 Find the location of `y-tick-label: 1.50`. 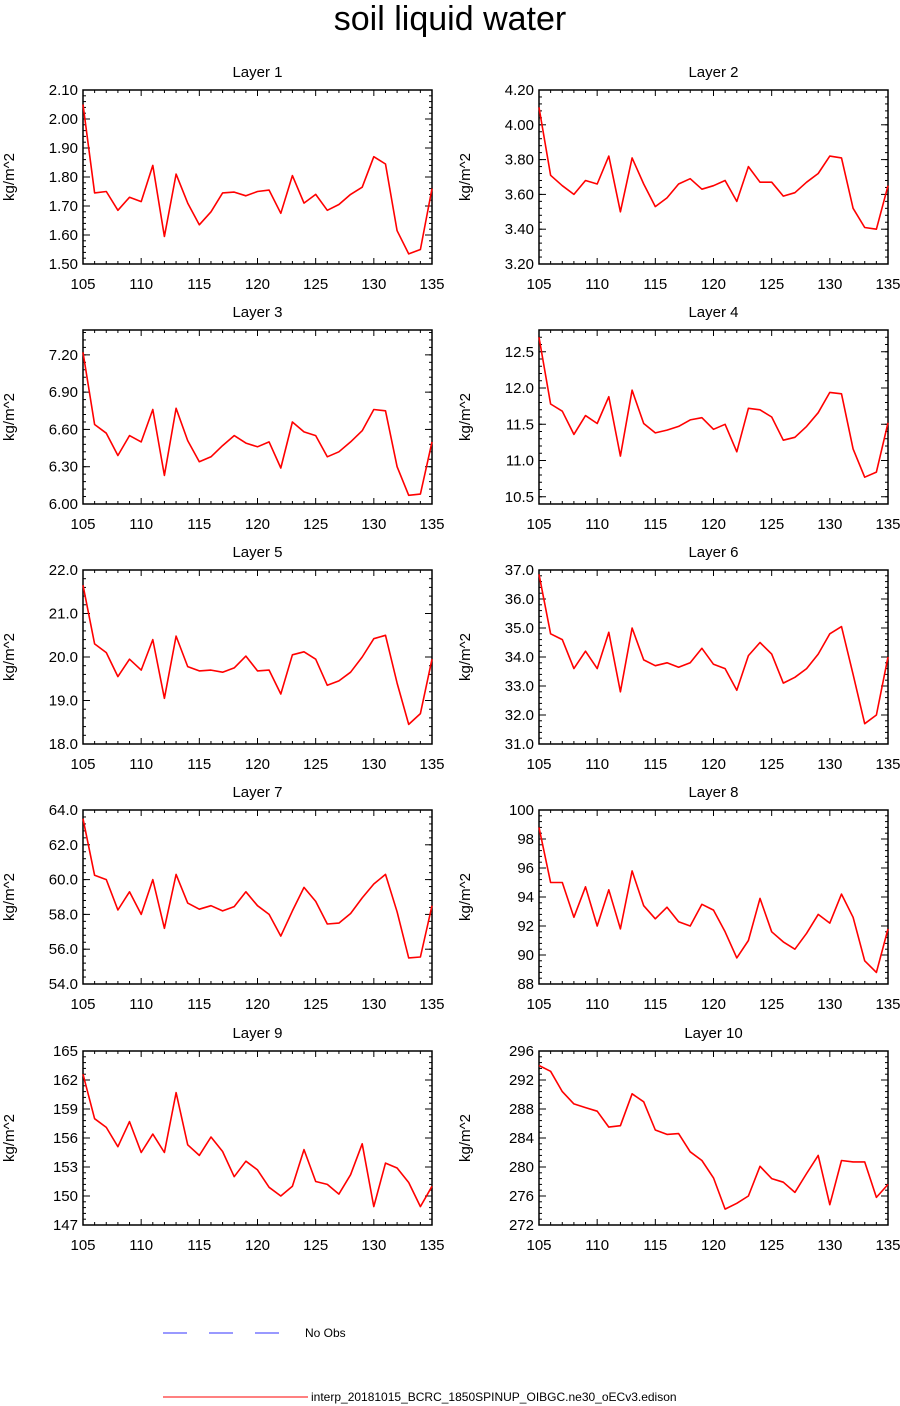

y-tick-label: 1.50 is located at coordinates (63, 264).